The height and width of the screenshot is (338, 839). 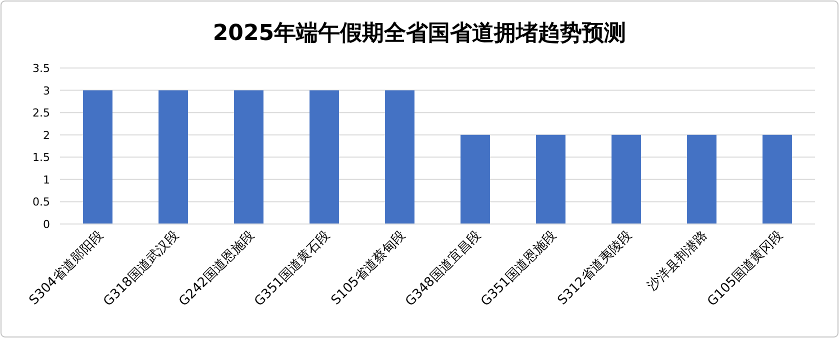 What do you see at coordinates (41, 202) in the screenshot?
I see `ytick: 0.5` at bounding box center [41, 202].